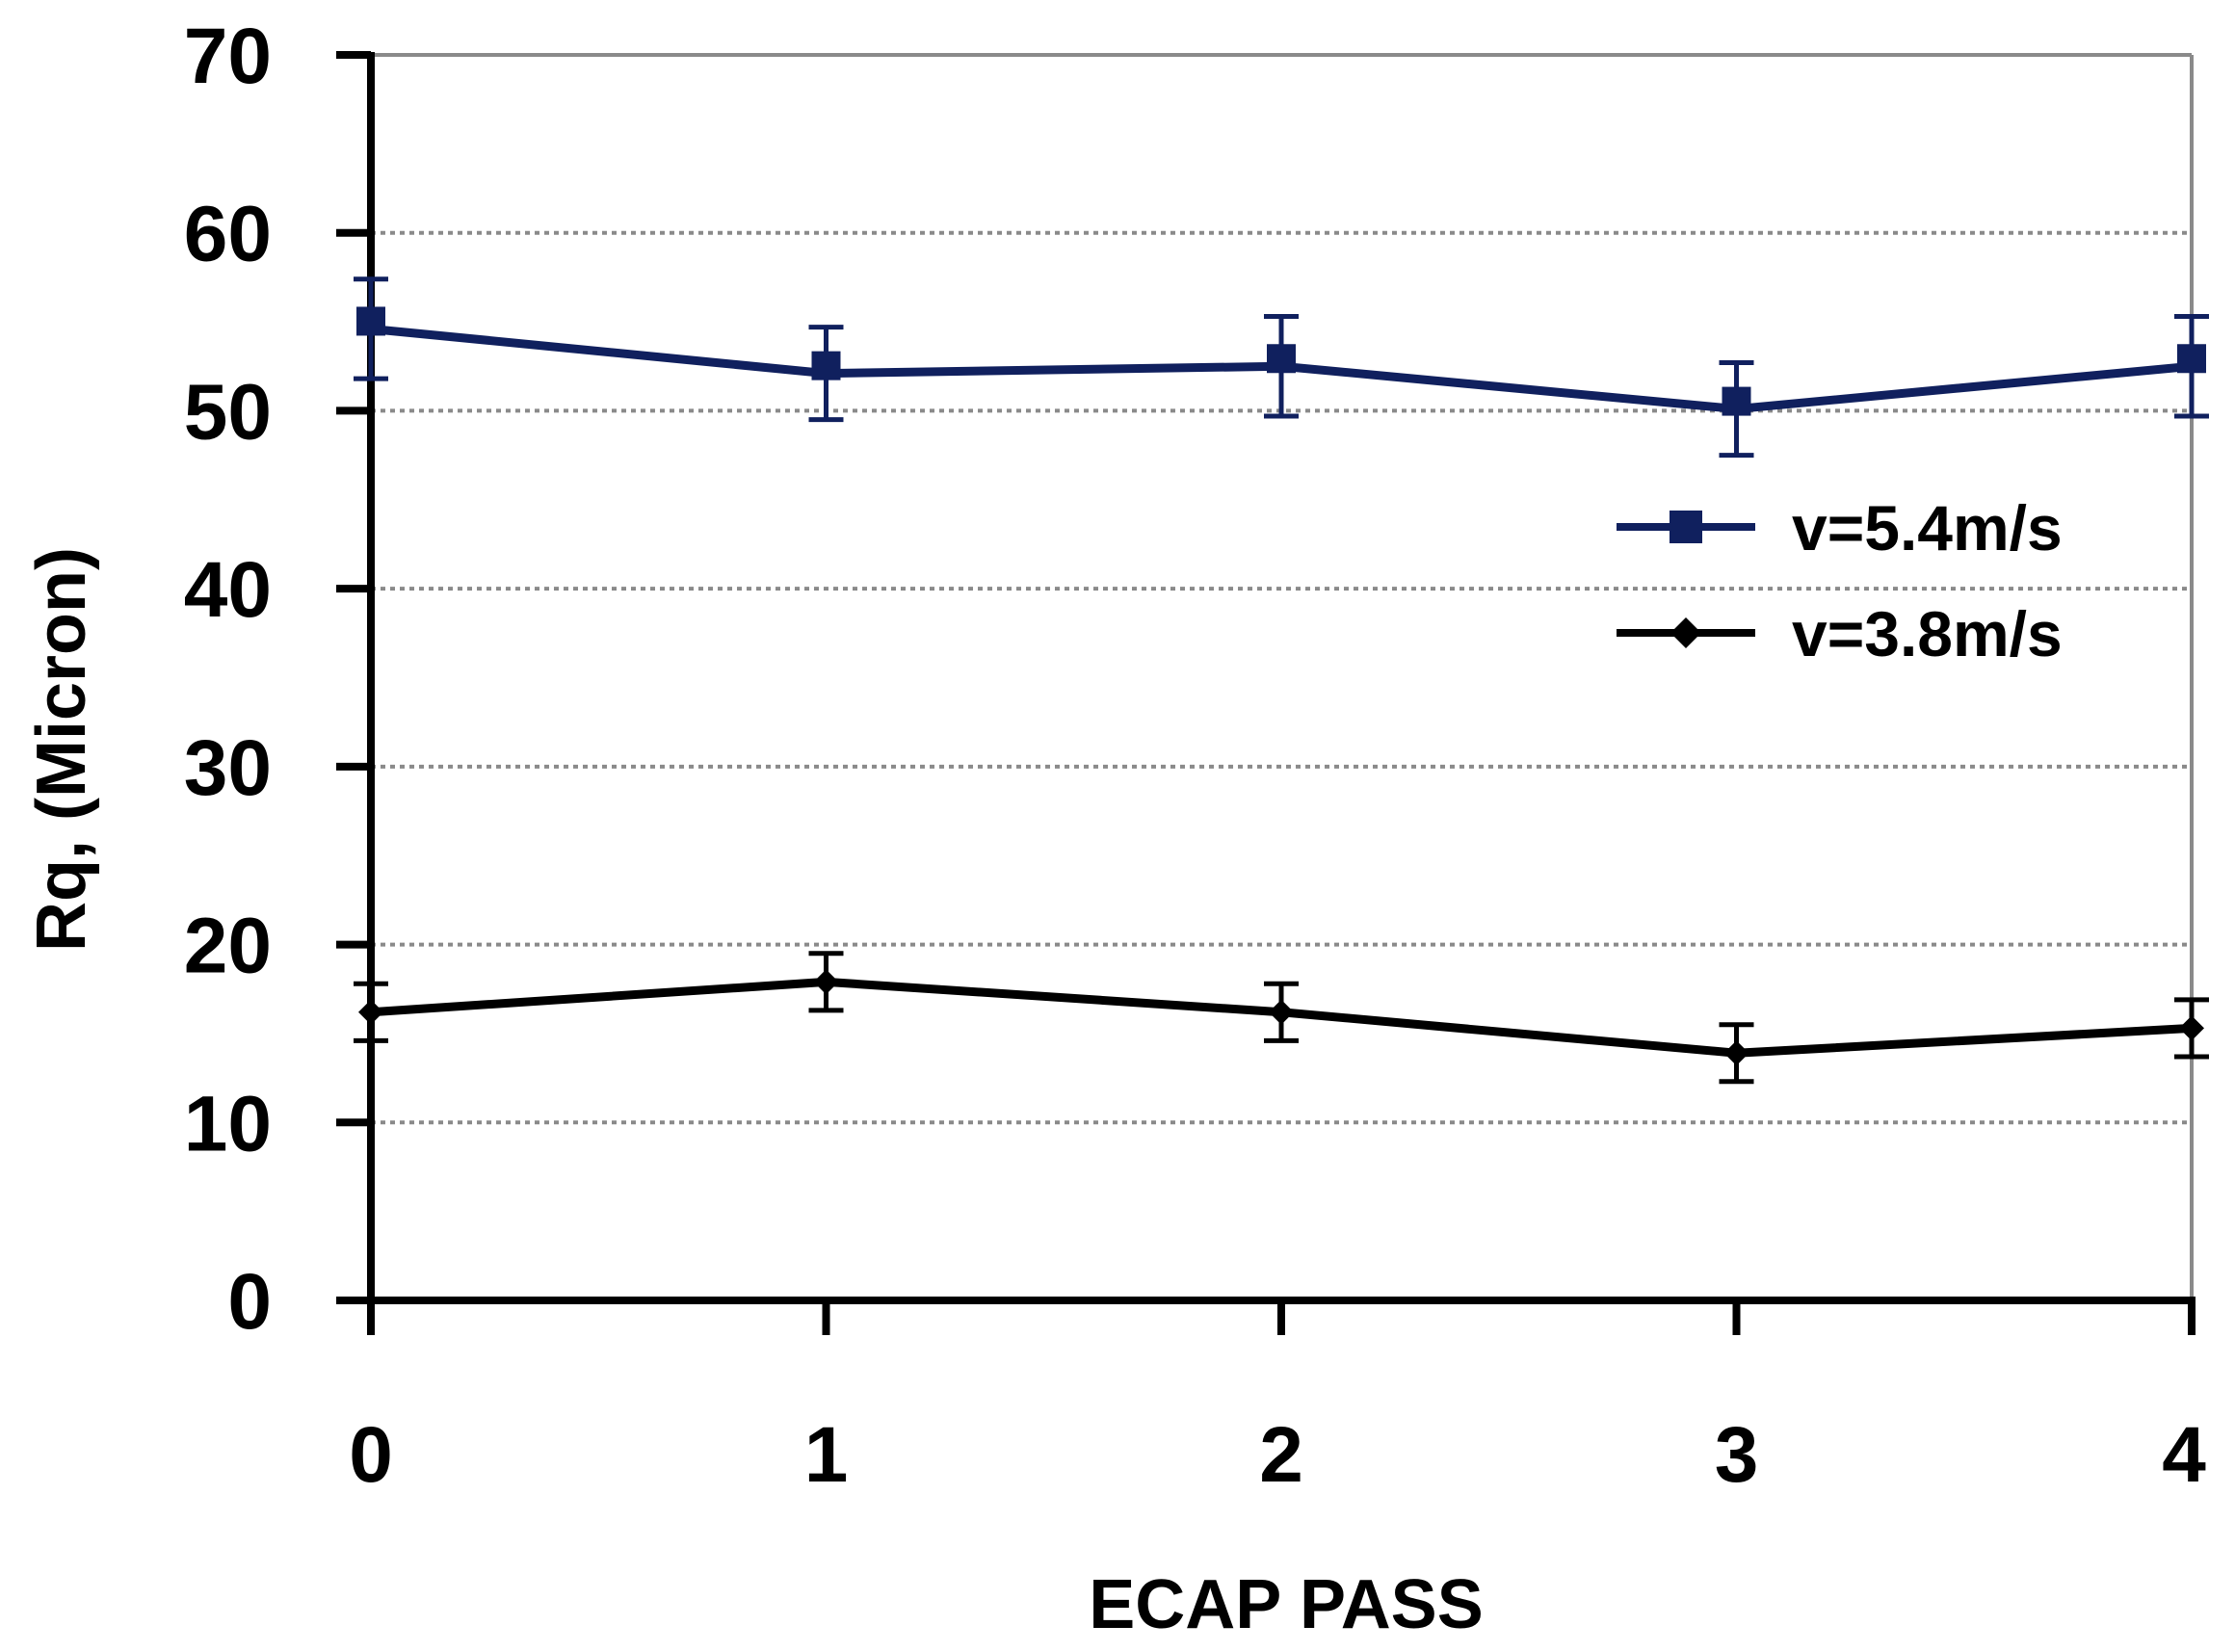 Image resolution: width=2235 pixels, height=1652 pixels. Describe the element at coordinates (371, 1455) in the screenshot. I see `x-tick-label: 0` at that location.